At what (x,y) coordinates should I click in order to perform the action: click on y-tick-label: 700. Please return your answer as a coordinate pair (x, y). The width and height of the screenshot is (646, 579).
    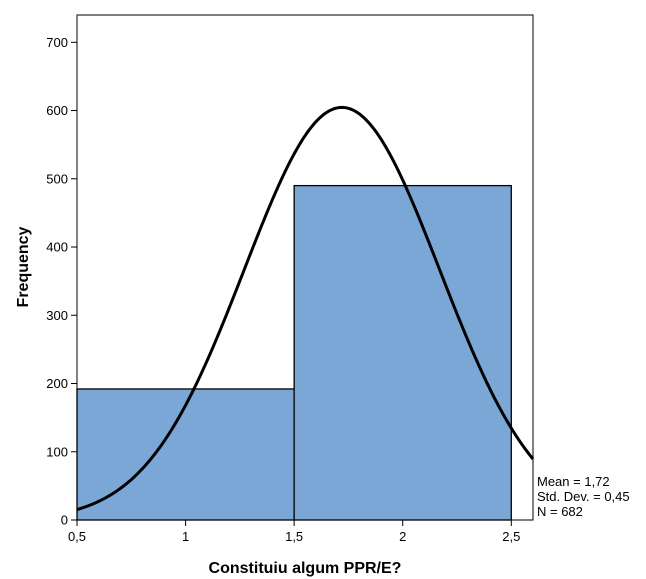
    Looking at the image, I should click on (57, 42).